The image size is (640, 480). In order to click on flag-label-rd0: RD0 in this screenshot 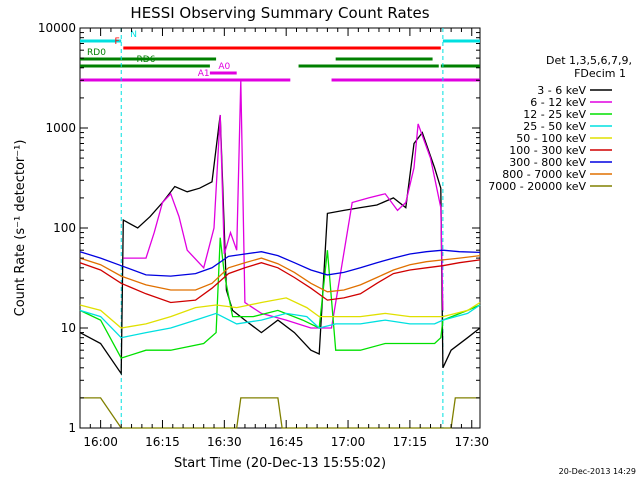, I will do `click(96, 53)`.